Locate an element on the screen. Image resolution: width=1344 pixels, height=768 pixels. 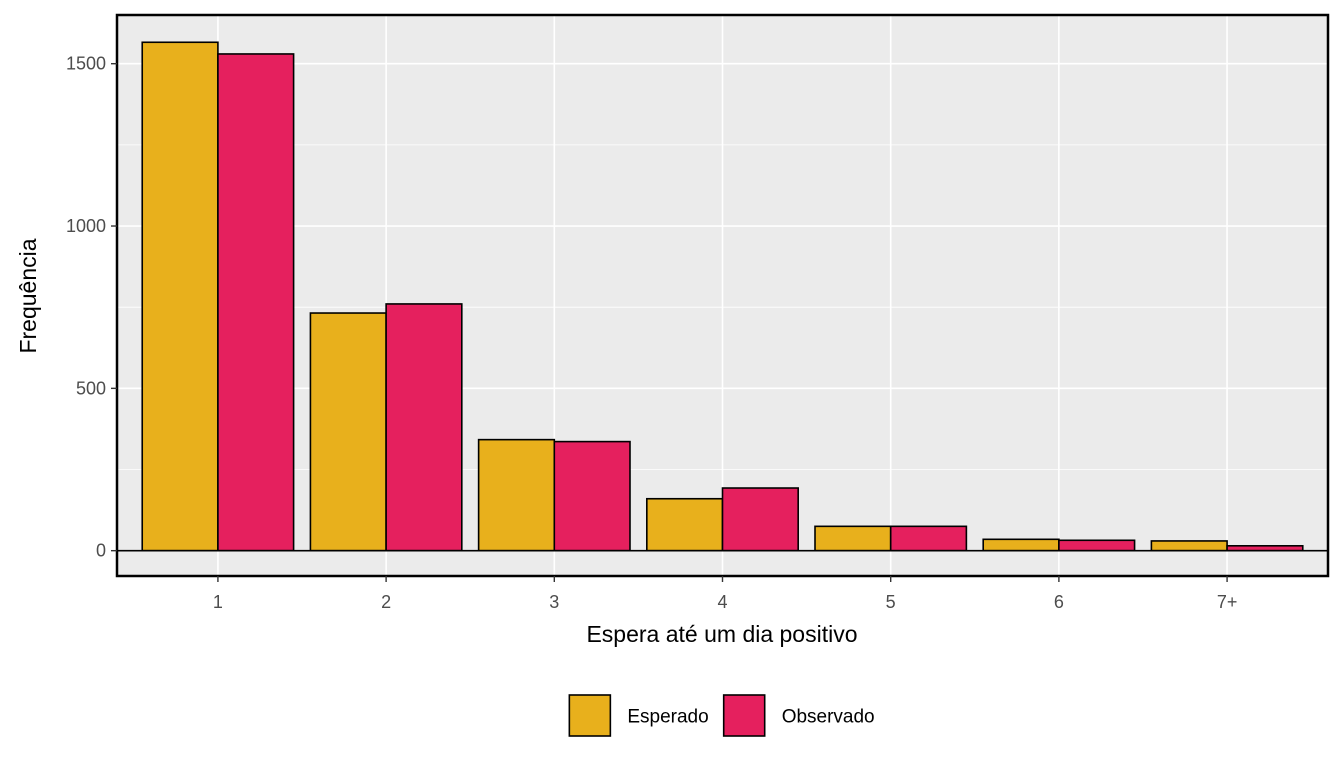
legend-label-observado: Observado is located at coordinates (828, 717).